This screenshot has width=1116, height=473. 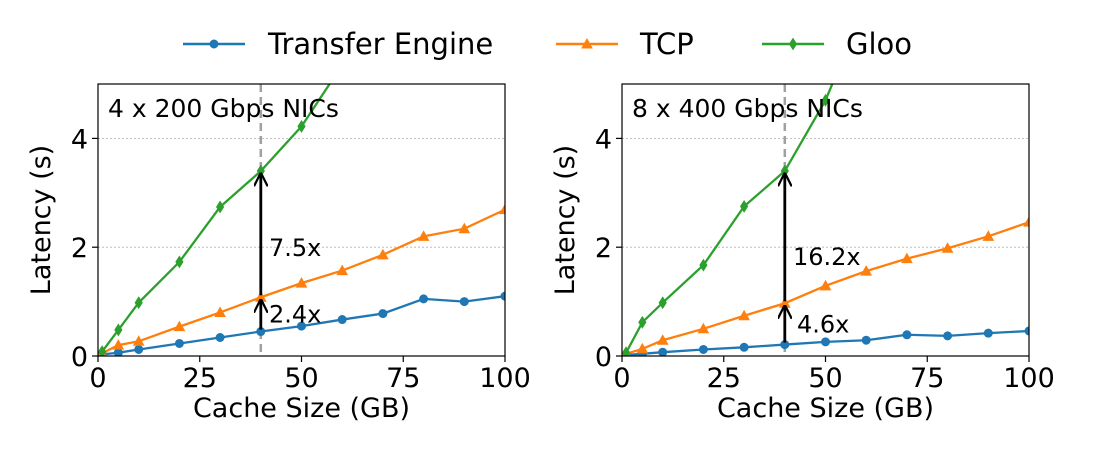 I want to click on legend-entry: Transfer Engine, so click(x=338, y=44).